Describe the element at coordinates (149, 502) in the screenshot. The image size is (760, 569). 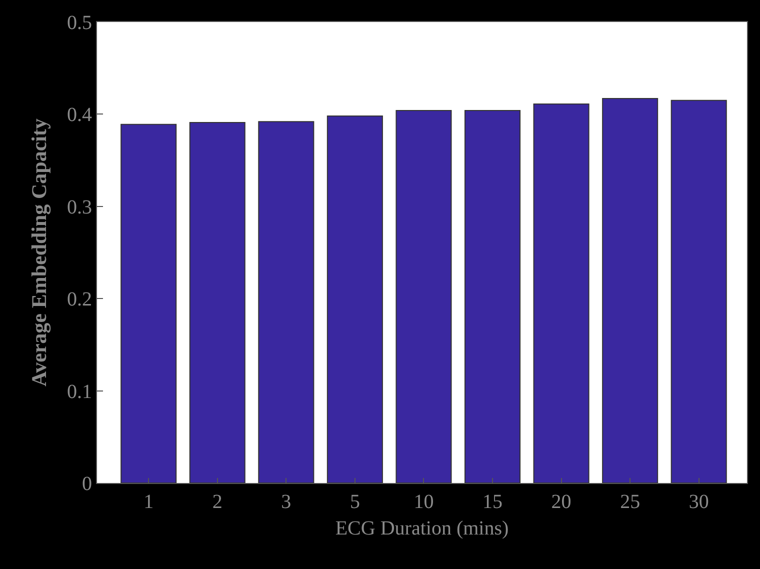
I see `x-tick-label: 1` at that location.